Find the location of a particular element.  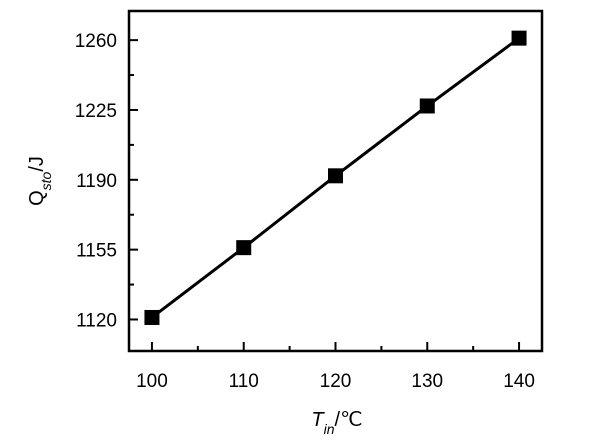

y-tick-label: 1120 is located at coordinates (96, 320).